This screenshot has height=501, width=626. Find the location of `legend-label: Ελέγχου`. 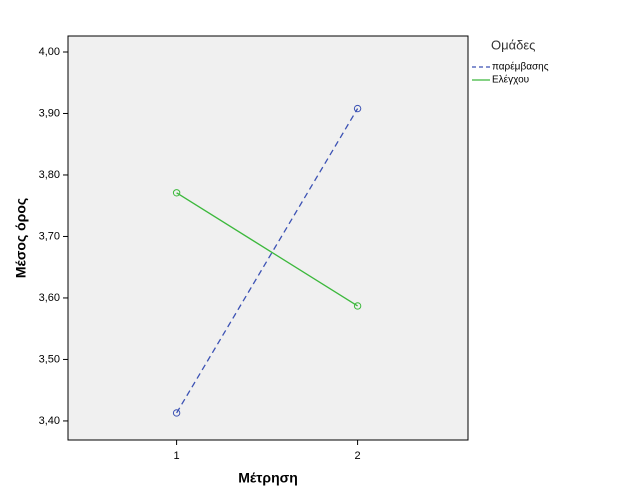

legend-label: Ελέγχου is located at coordinates (510, 80).